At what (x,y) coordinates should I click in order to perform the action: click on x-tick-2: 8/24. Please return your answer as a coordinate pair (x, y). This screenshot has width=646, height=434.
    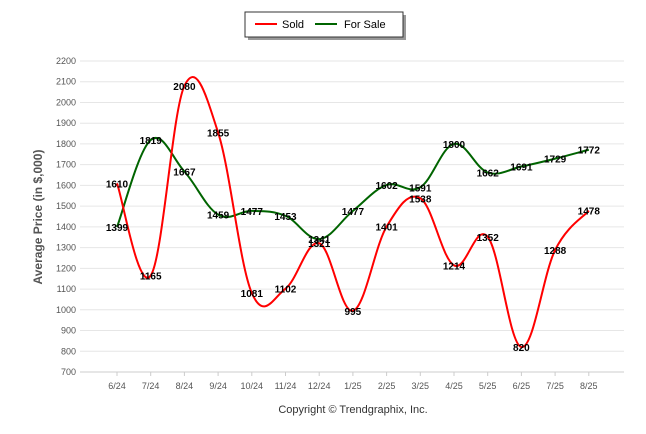
    Looking at the image, I should click on (185, 386).